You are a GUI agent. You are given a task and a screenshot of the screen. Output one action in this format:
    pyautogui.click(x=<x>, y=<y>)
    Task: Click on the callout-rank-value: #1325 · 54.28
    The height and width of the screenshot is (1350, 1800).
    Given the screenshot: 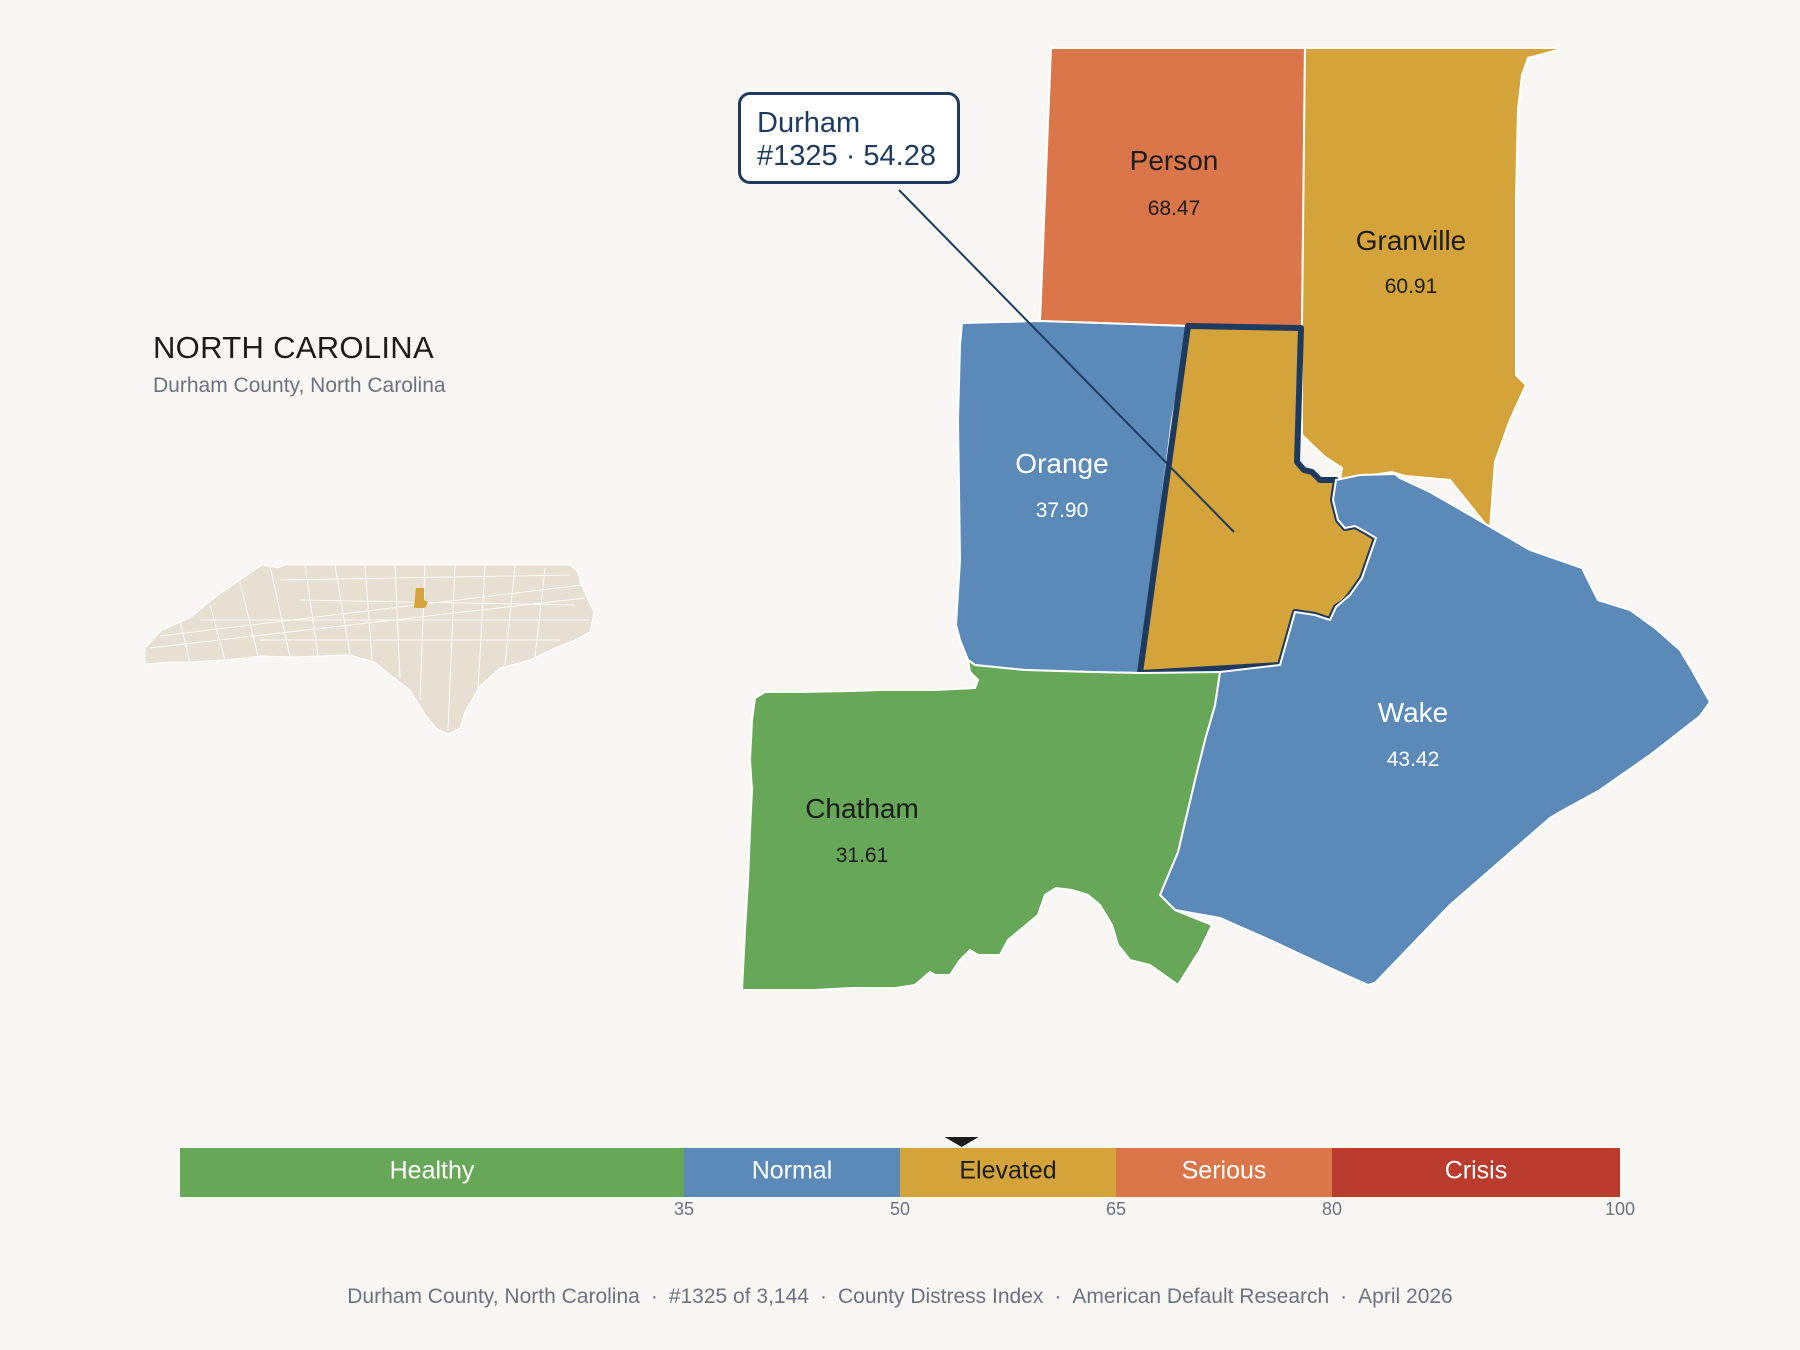 What is the action you would take?
    pyautogui.click(x=846, y=156)
    